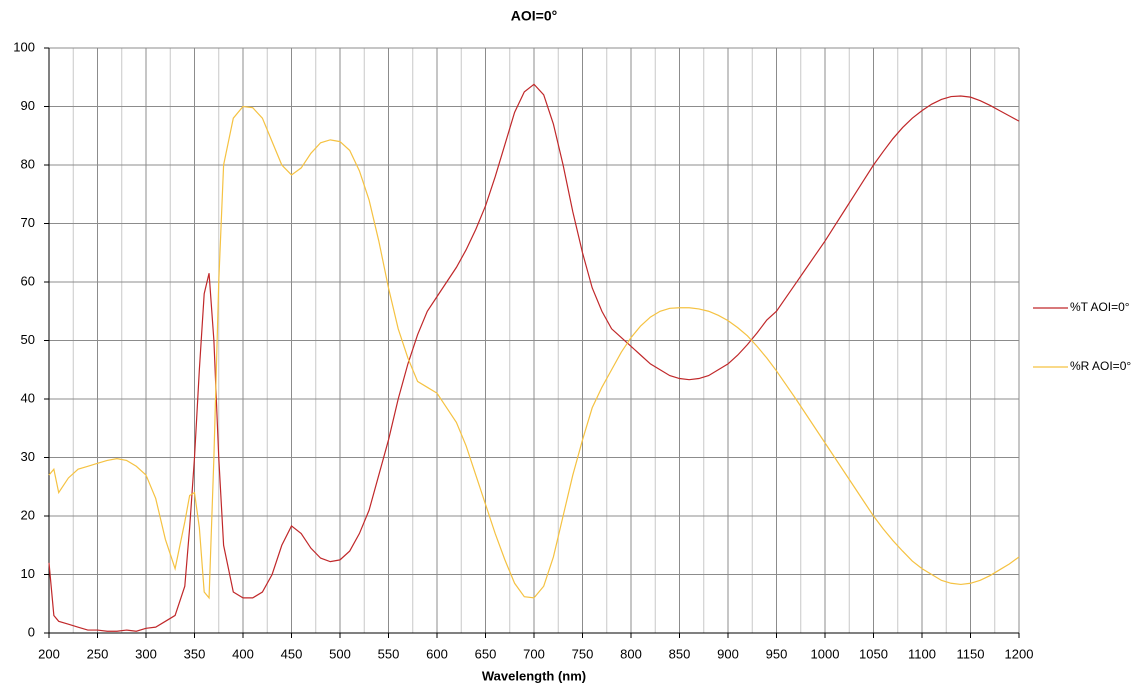 This screenshot has height=691, width=1139. What do you see at coordinates (437, 653) in the screenshot?
I see `x-tick-label: 600` at bounding box center [437, 653].